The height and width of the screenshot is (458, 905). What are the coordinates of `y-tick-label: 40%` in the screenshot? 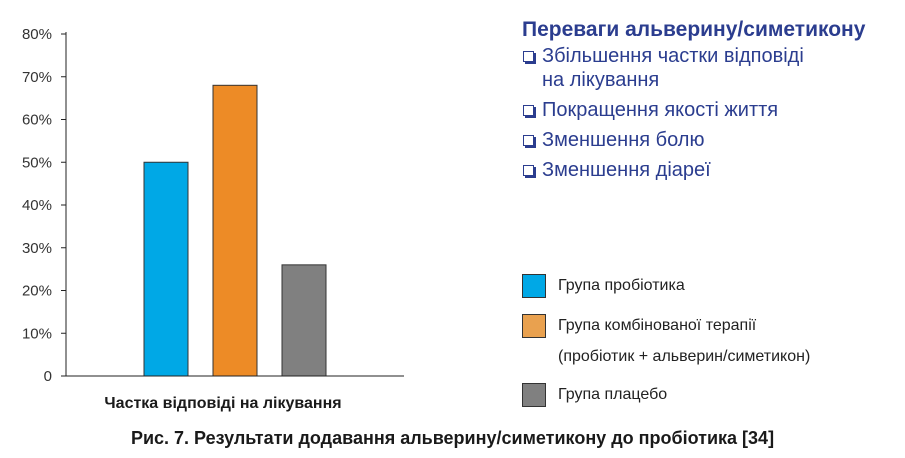 It's located at (37, 205).